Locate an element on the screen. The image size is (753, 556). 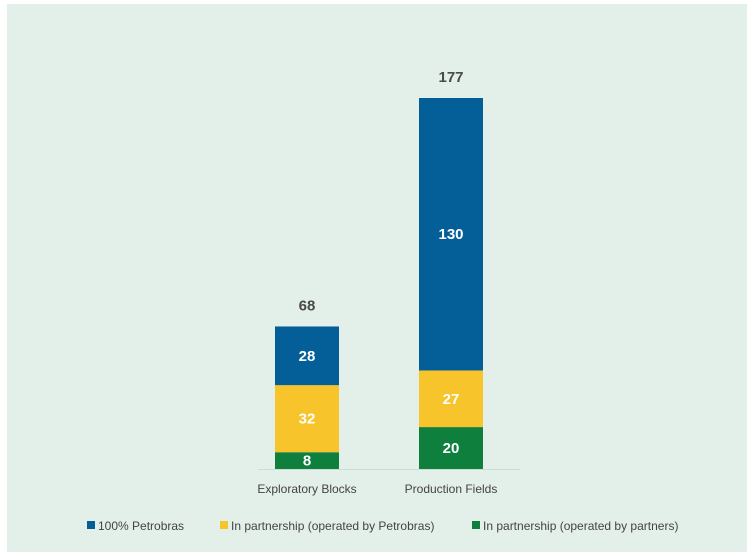
category-tick-label: Production Fields is located at coordinates (451, 489).